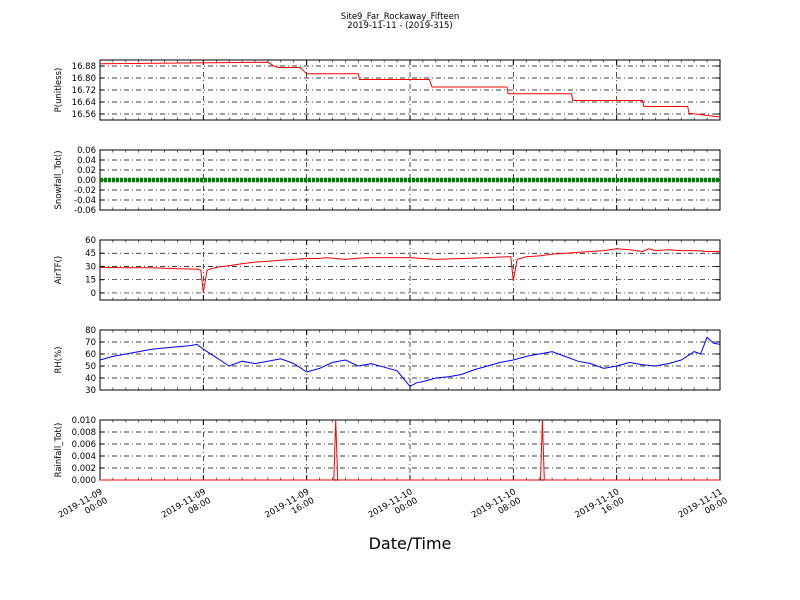 This screenshot has width=800, height=600. I want to click on panel-4-y-tick-label: 0.002, so click(84, 469).